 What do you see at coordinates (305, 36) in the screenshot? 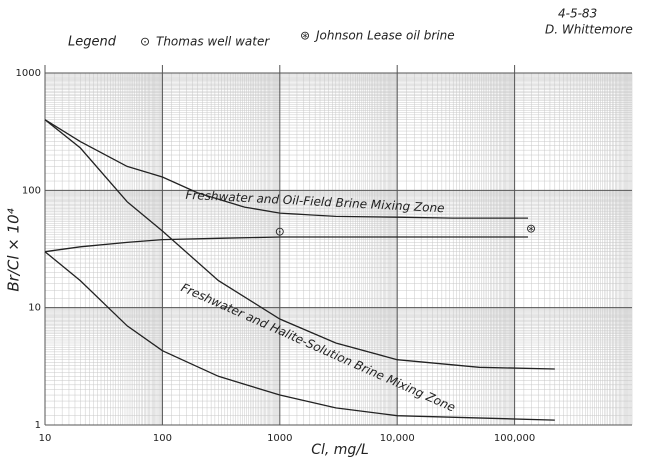
I see `legend-symbol: ⊛` at bounding box center [305, 36].